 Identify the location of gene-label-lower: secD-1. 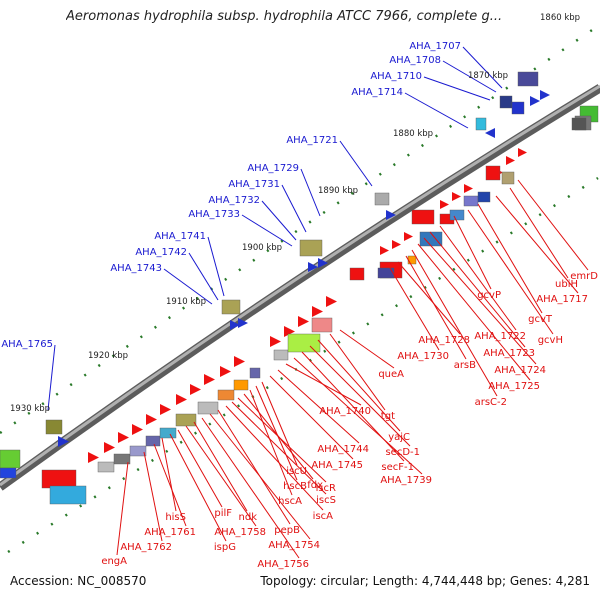
(402, 452).